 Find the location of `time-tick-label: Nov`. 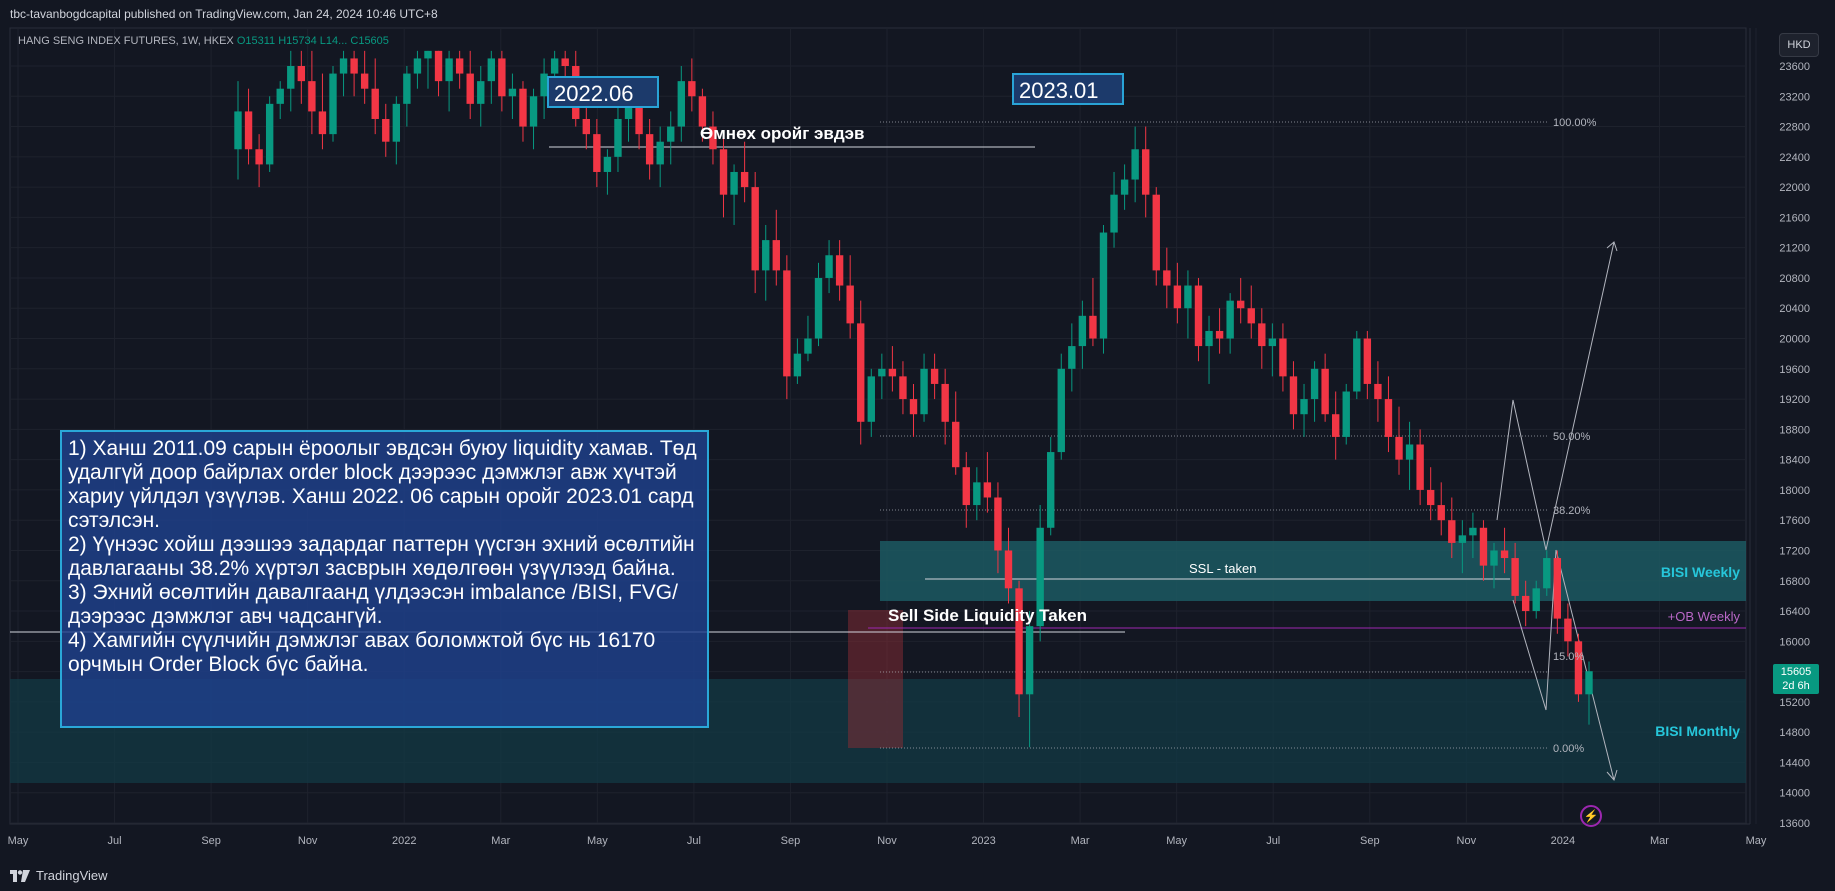

time-tick-label: Nov is located at coordinates (887, 841).